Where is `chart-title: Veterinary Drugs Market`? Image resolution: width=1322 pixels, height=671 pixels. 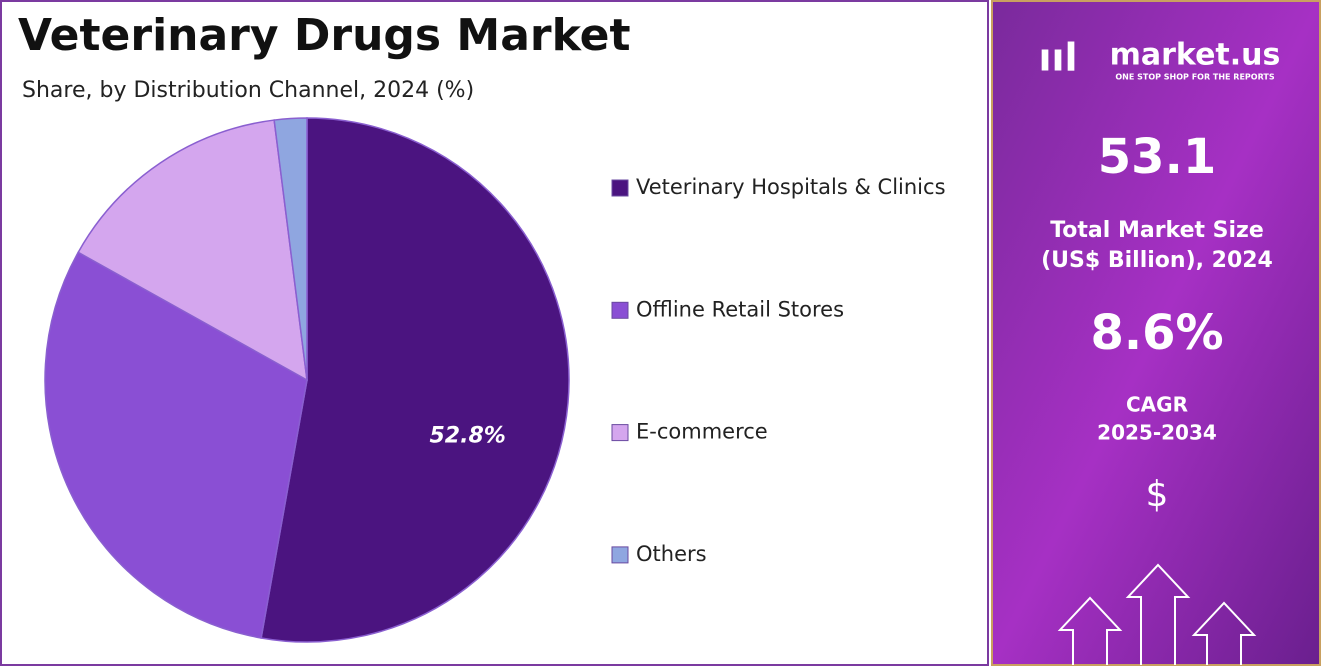
chart-title: Veterinary Drugs Market is located at coordinates (324, 35).